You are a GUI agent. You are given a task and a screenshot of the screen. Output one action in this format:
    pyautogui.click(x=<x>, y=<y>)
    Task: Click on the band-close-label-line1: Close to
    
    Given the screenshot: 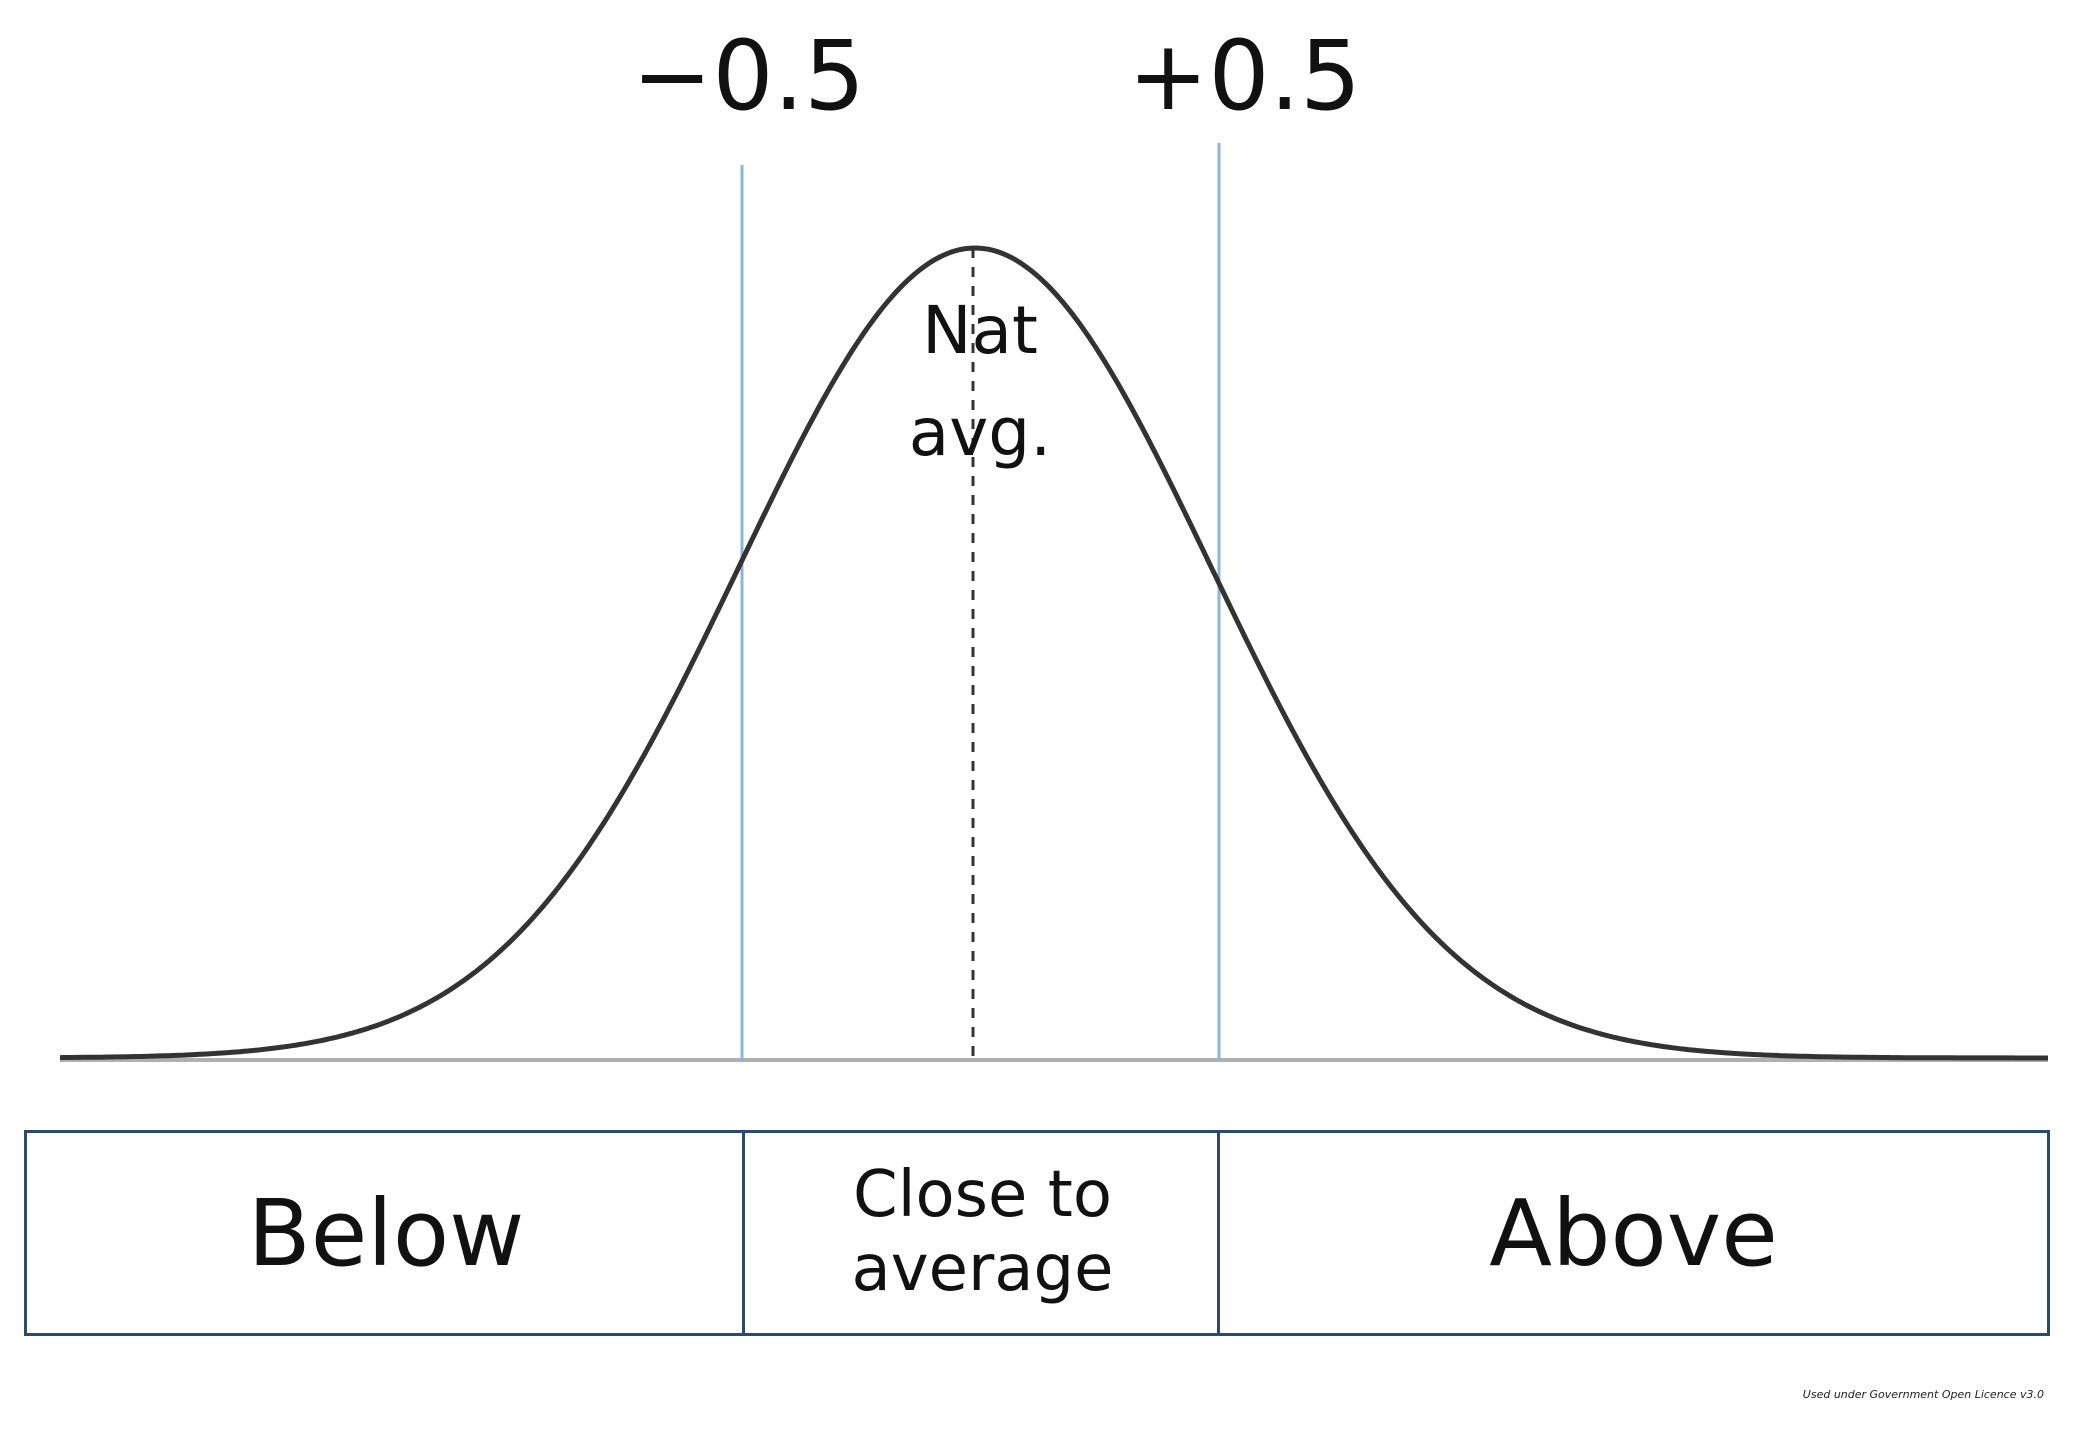 What is the action you would take?
    pyautogui.click(x=982, y=1195)
    